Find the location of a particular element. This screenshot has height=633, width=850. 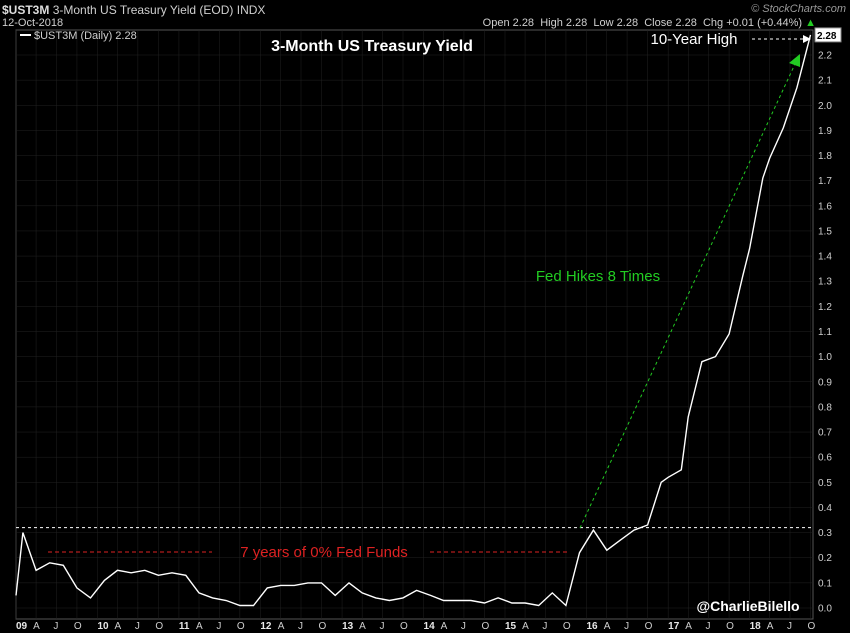

y-tick-label: 0.9 is located at coordinates (825, 382).